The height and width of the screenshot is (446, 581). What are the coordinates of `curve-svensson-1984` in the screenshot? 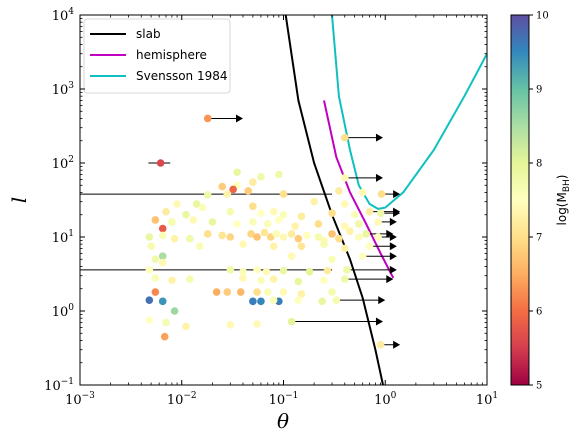 It's located at (409, 112).